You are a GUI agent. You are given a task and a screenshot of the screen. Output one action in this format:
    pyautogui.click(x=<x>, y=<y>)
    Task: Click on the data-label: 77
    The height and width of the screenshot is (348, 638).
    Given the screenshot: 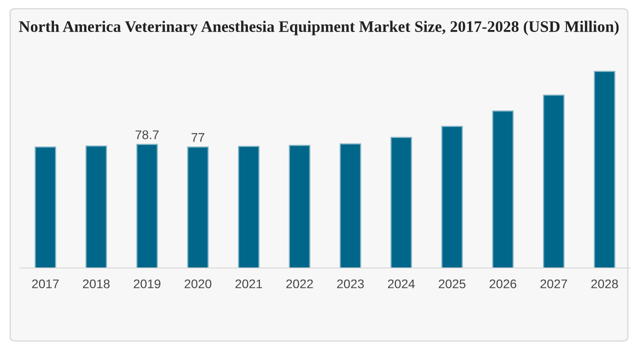 What is the action you would take?
    pyautogui.click(x=198, y=137)
    